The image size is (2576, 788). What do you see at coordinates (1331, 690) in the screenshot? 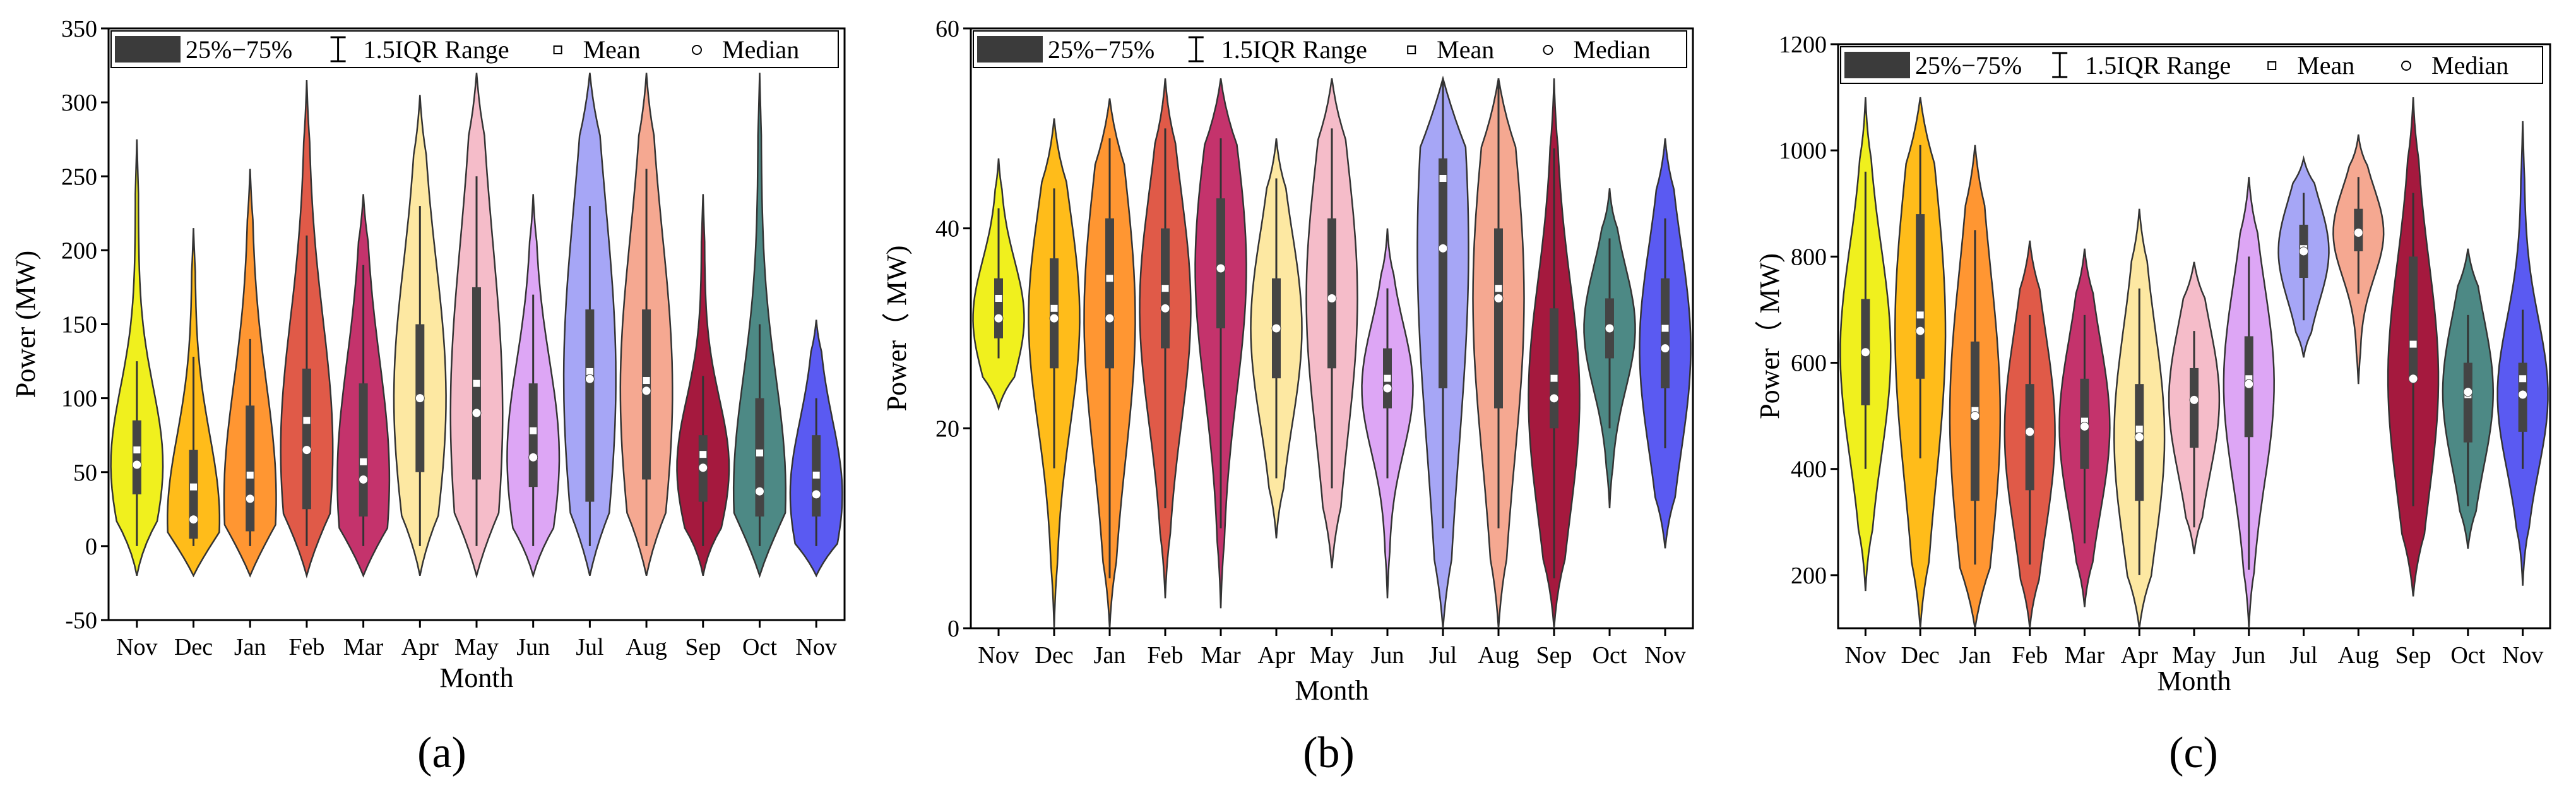
I see `x-axis-label: Month` at bounding box center [1331, 690].